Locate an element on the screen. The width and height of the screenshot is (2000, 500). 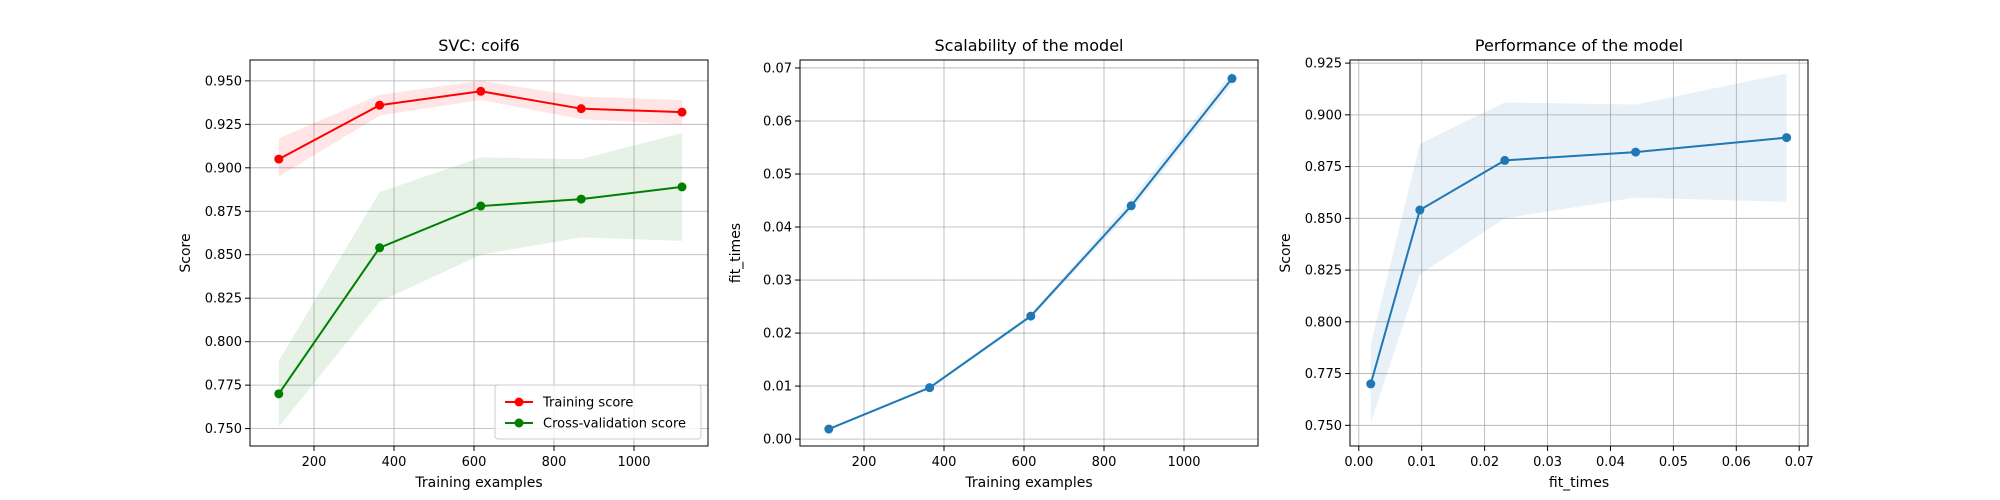
y-tick-label: 0.04 is located at coordinates (777, 228).